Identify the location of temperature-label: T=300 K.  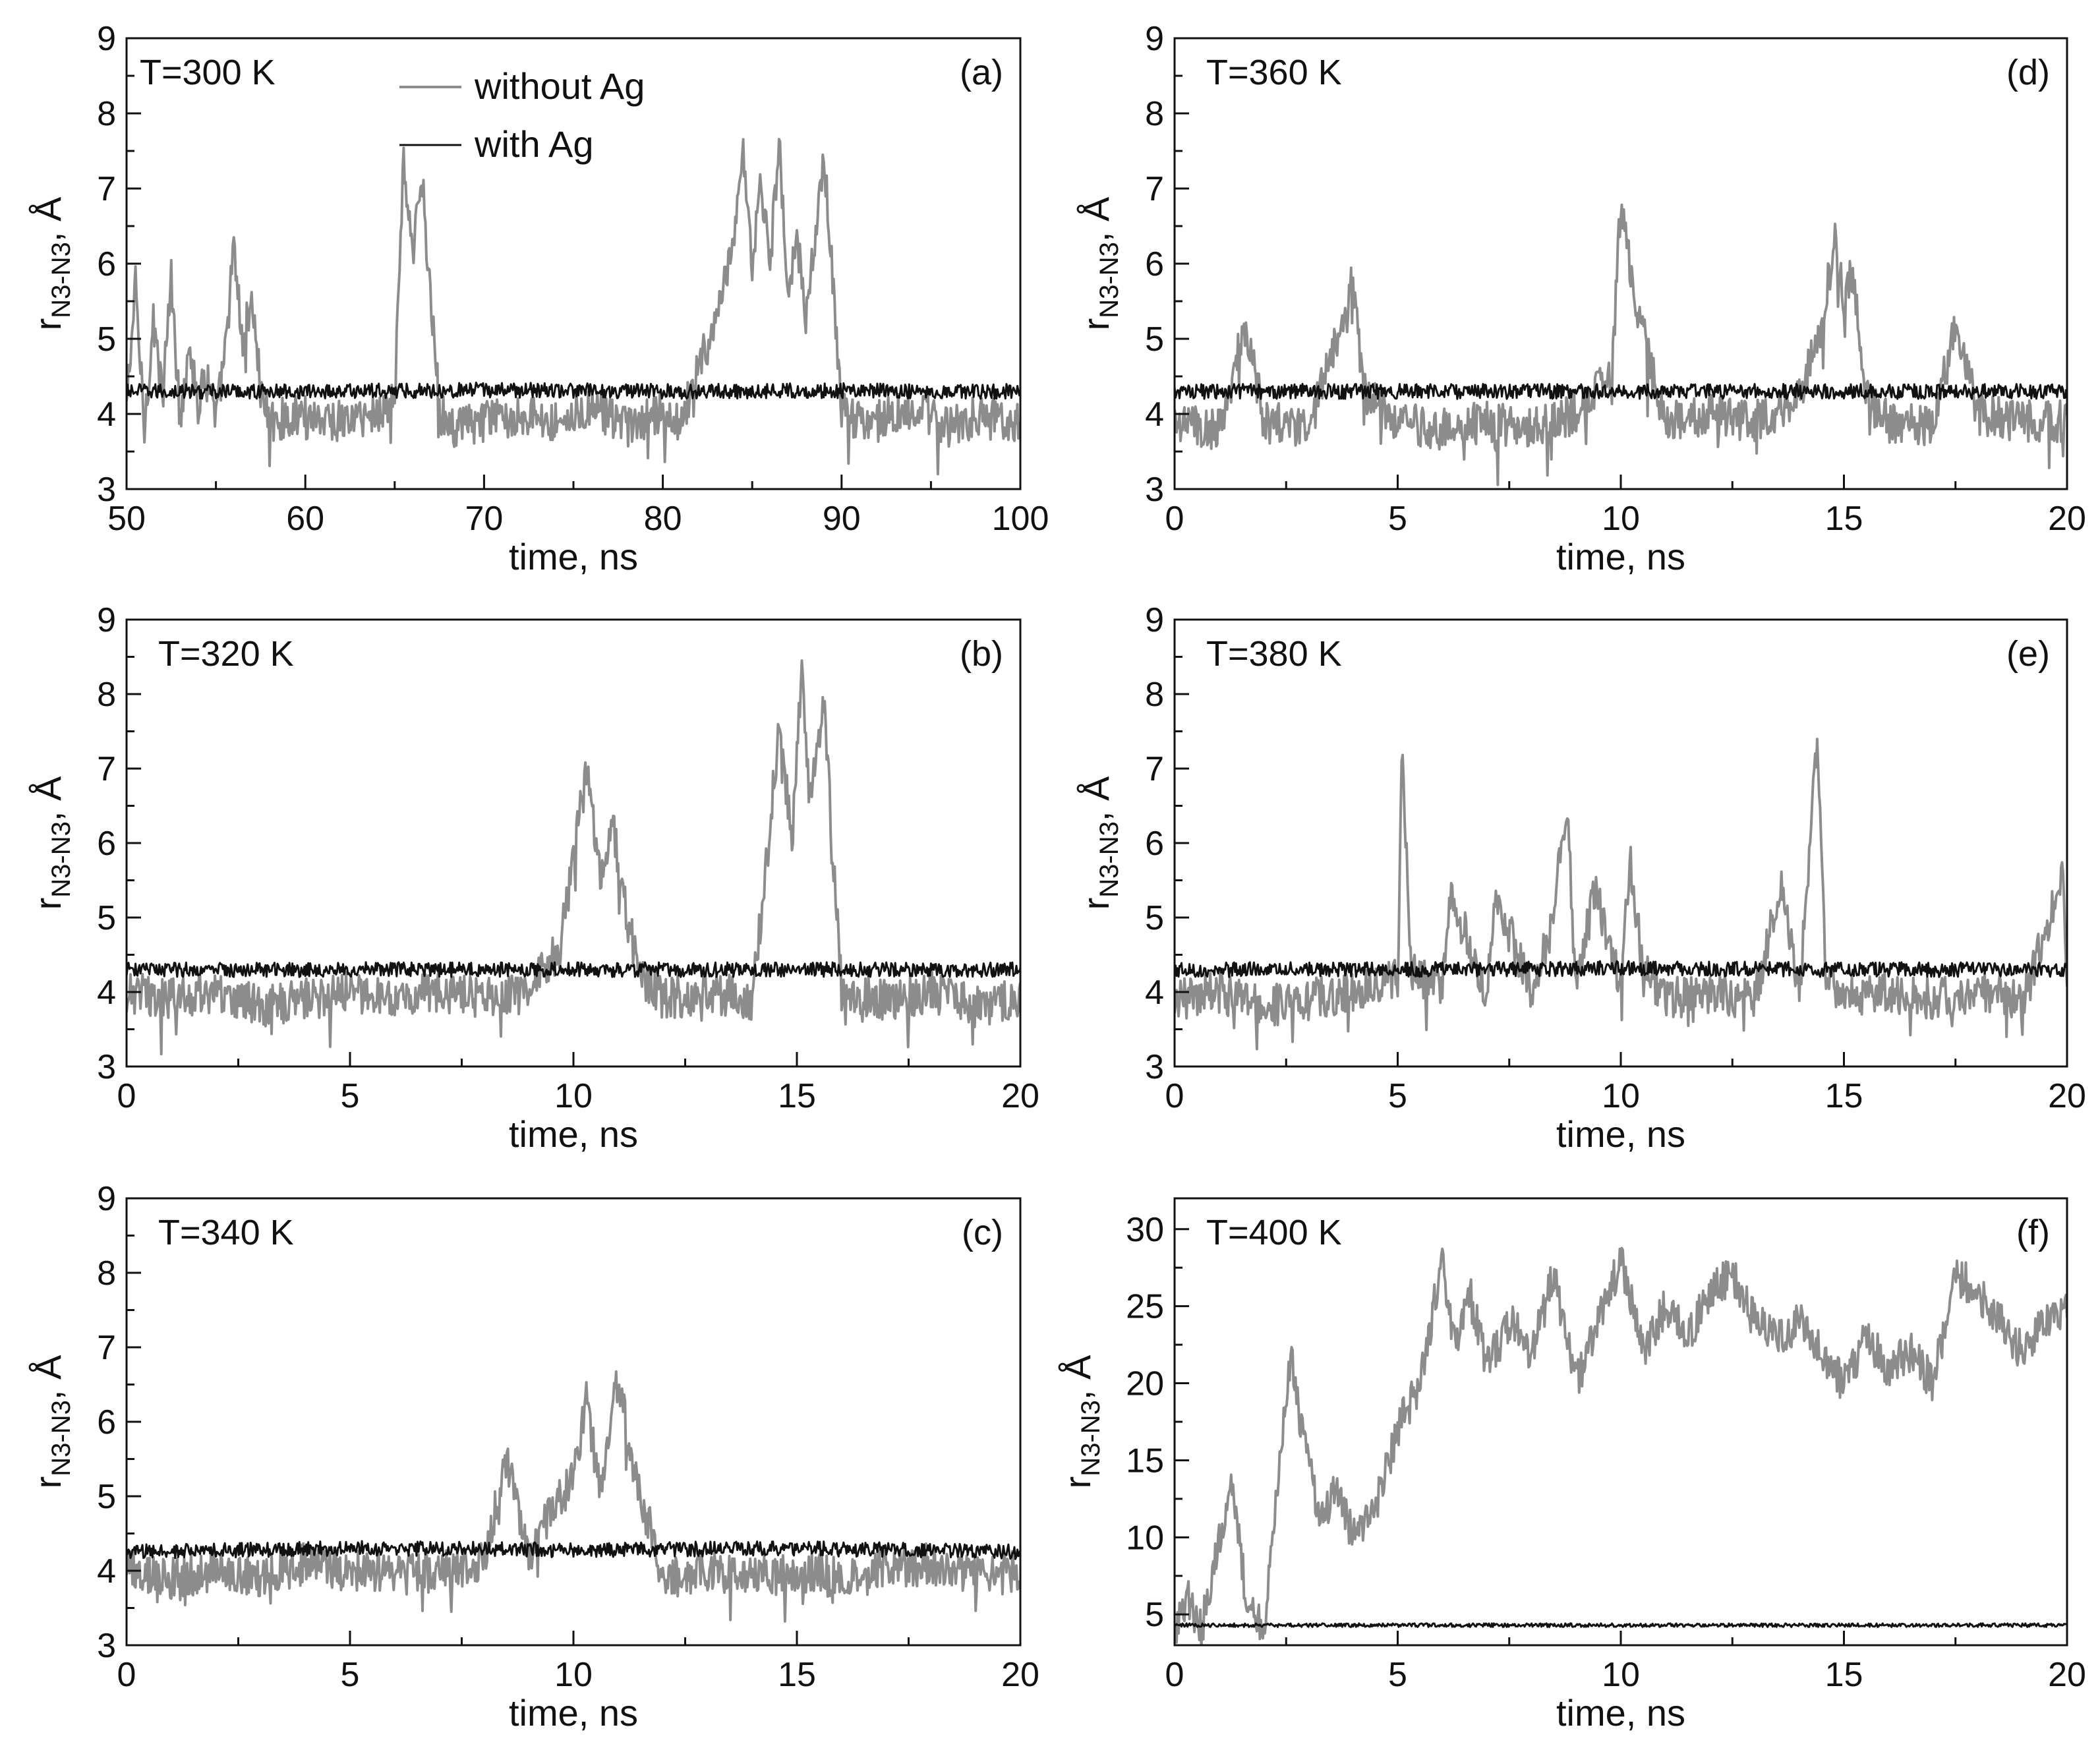
(208, 72).